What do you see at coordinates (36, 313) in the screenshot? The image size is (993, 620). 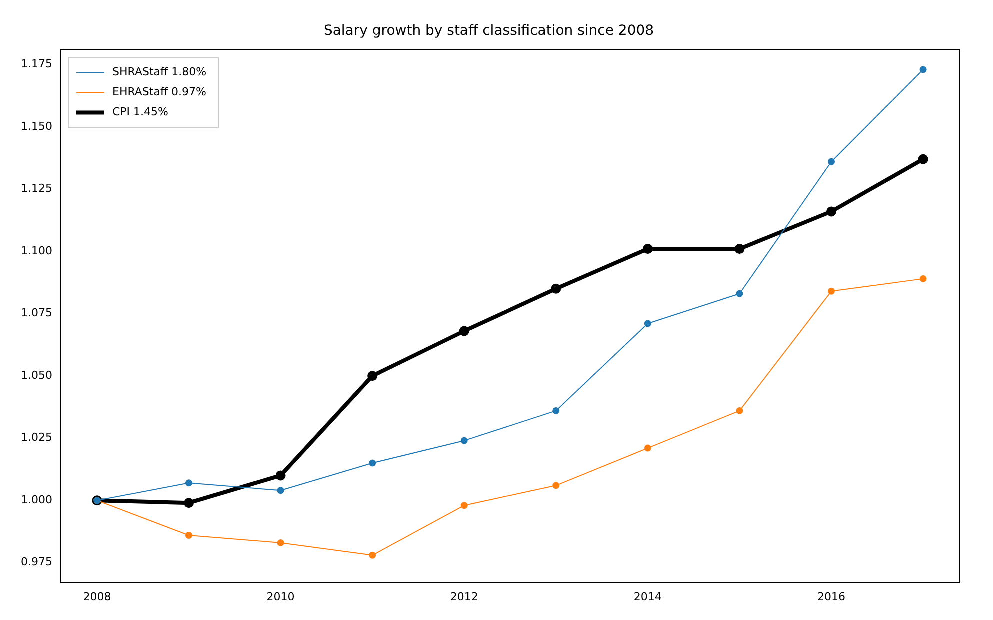 I see `y-tick-label: 1.075` at bounding box center [36, 313].